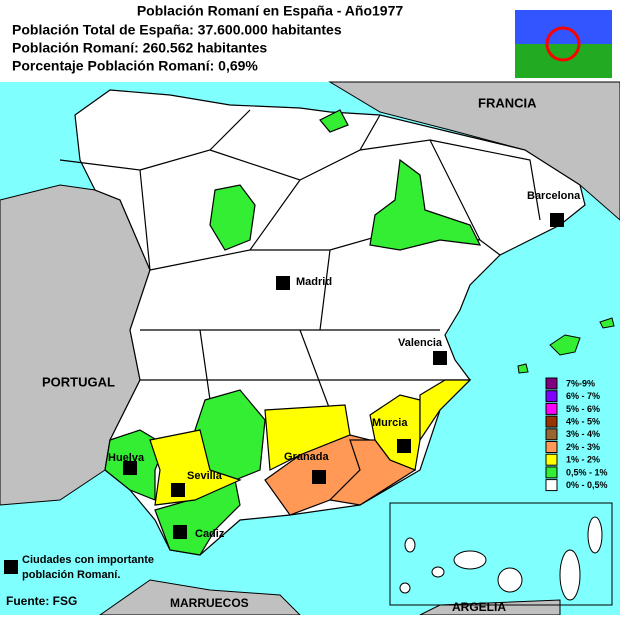 This screenshot has height=620, width=620. What do you see at coordinates (583, 421) in the screenshot?
I see `legend-label: 4% - 5%` at bounding box center [583, 421].